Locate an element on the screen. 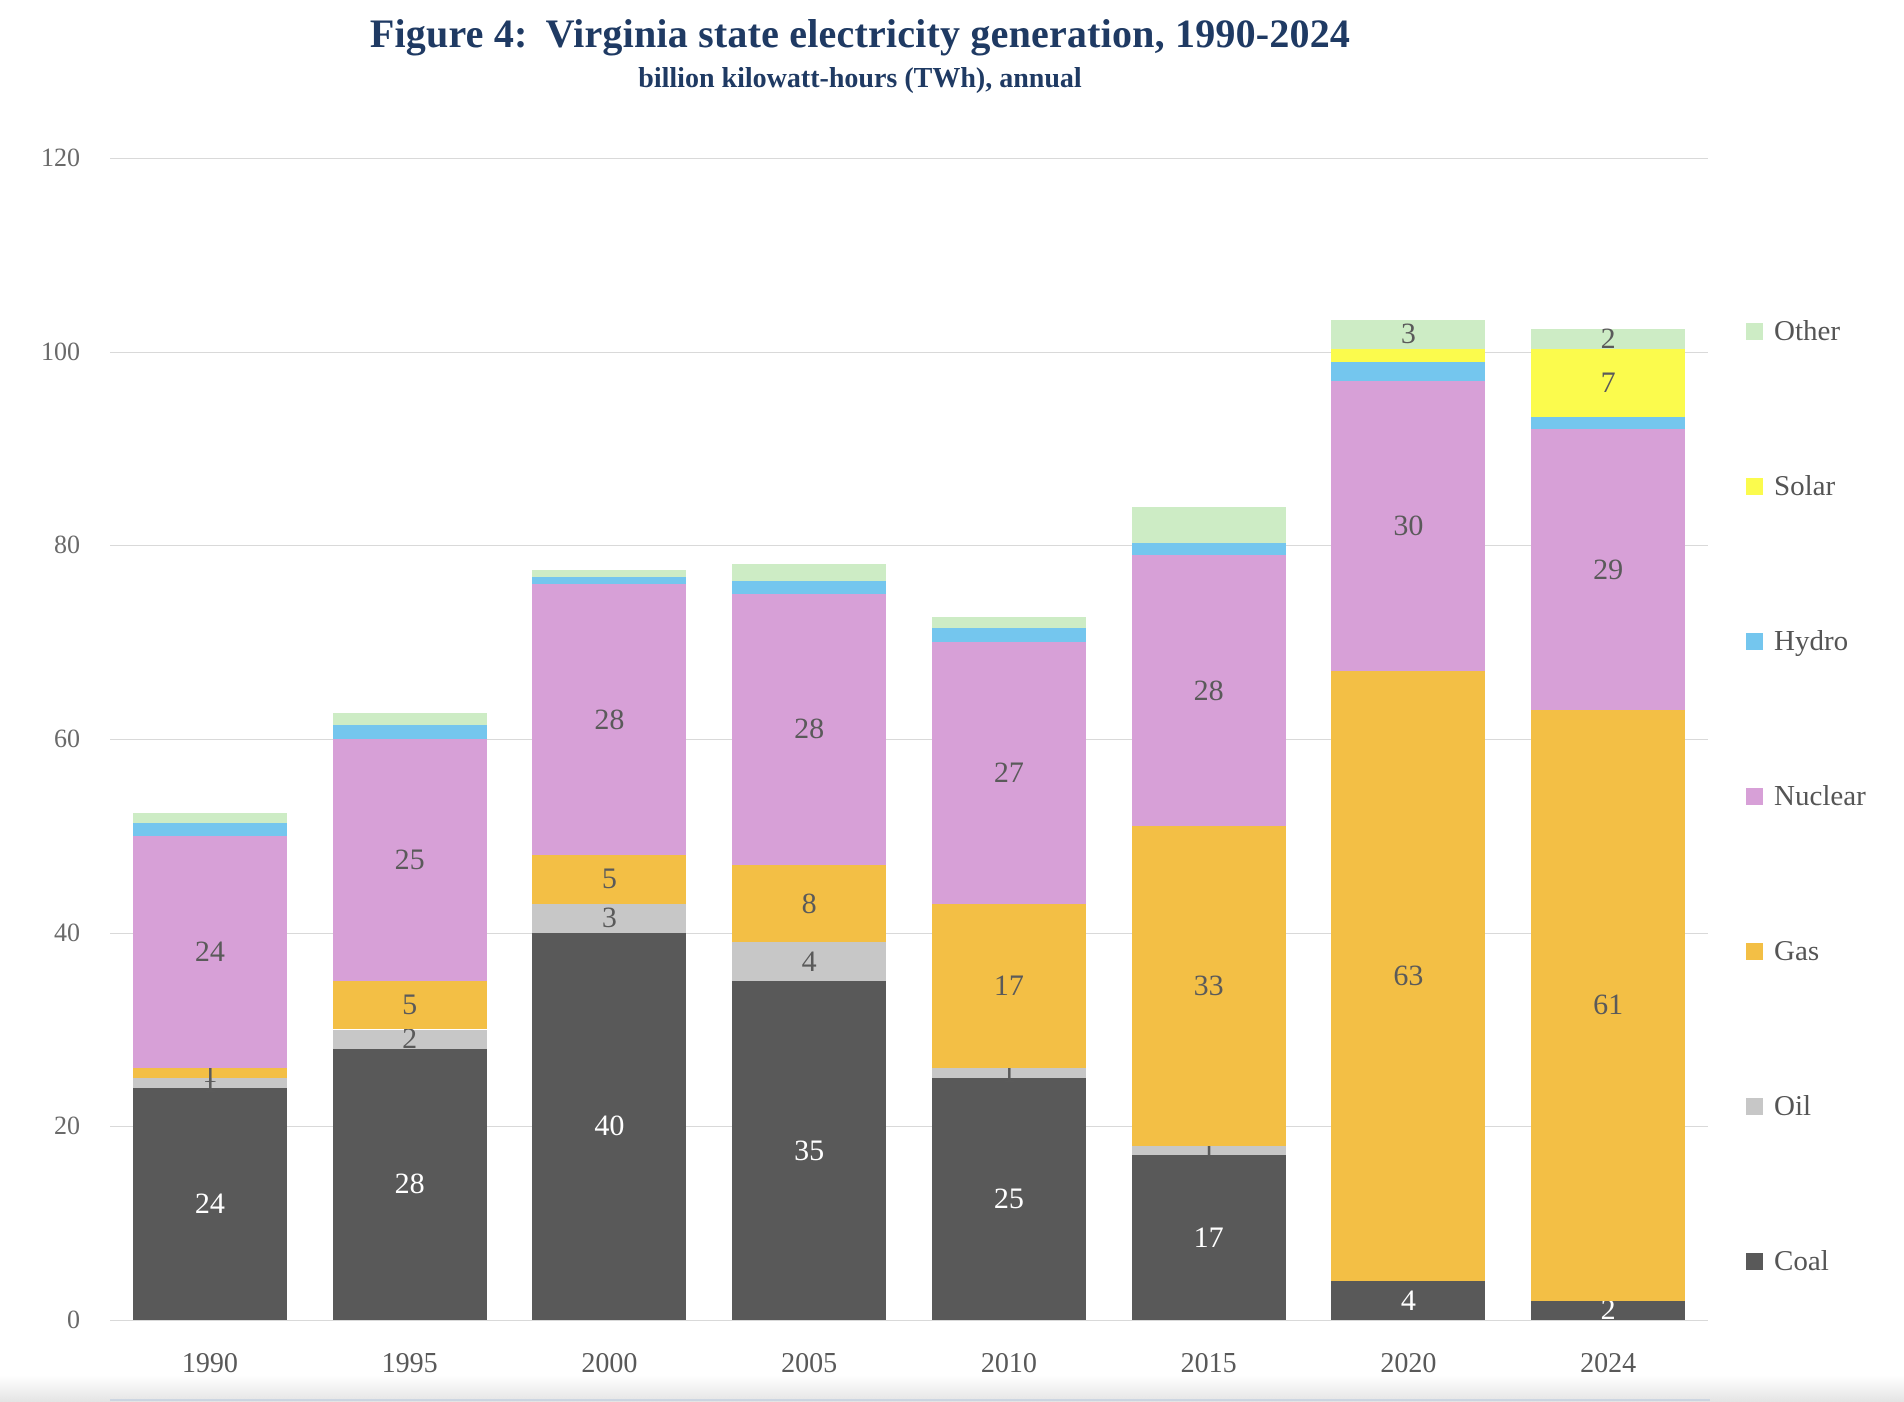  gridline-y80 is located at coordinates (909, 546).